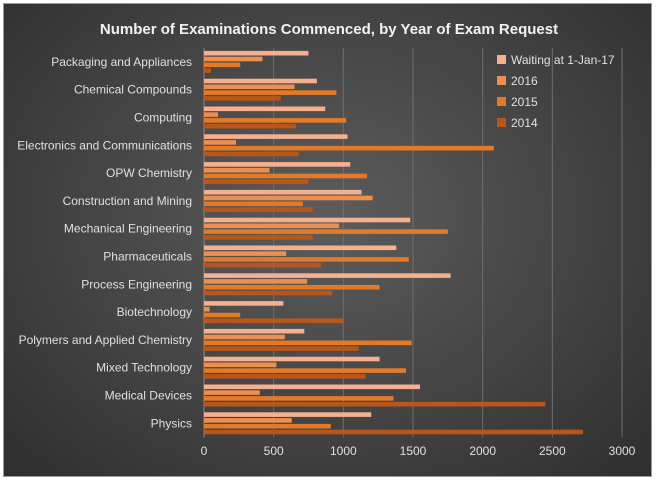 This screenshot has width=660, height=483. Describe the element at coordinates (171, 423) in the screenshot. I see `category-label: Physics` at that location.